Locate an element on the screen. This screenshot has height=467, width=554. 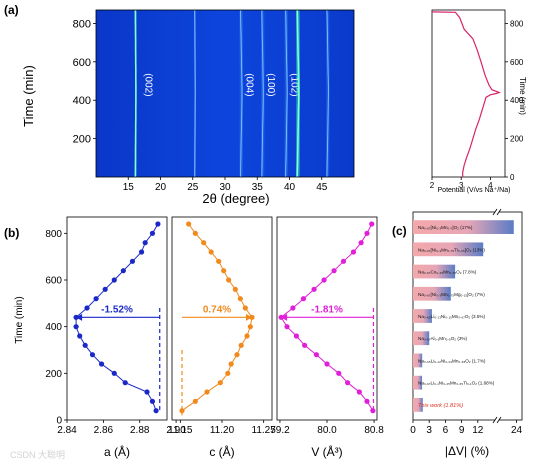
lattice-y-axis-label: Time (min) is located at coordinates (19, 319).